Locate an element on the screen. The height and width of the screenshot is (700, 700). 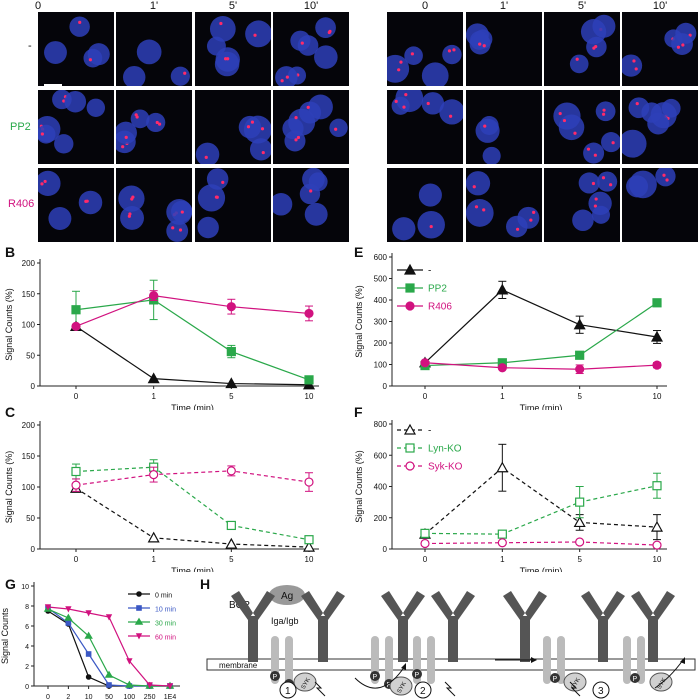
x-tick-label: 50 is located at coordinates (109, 697).